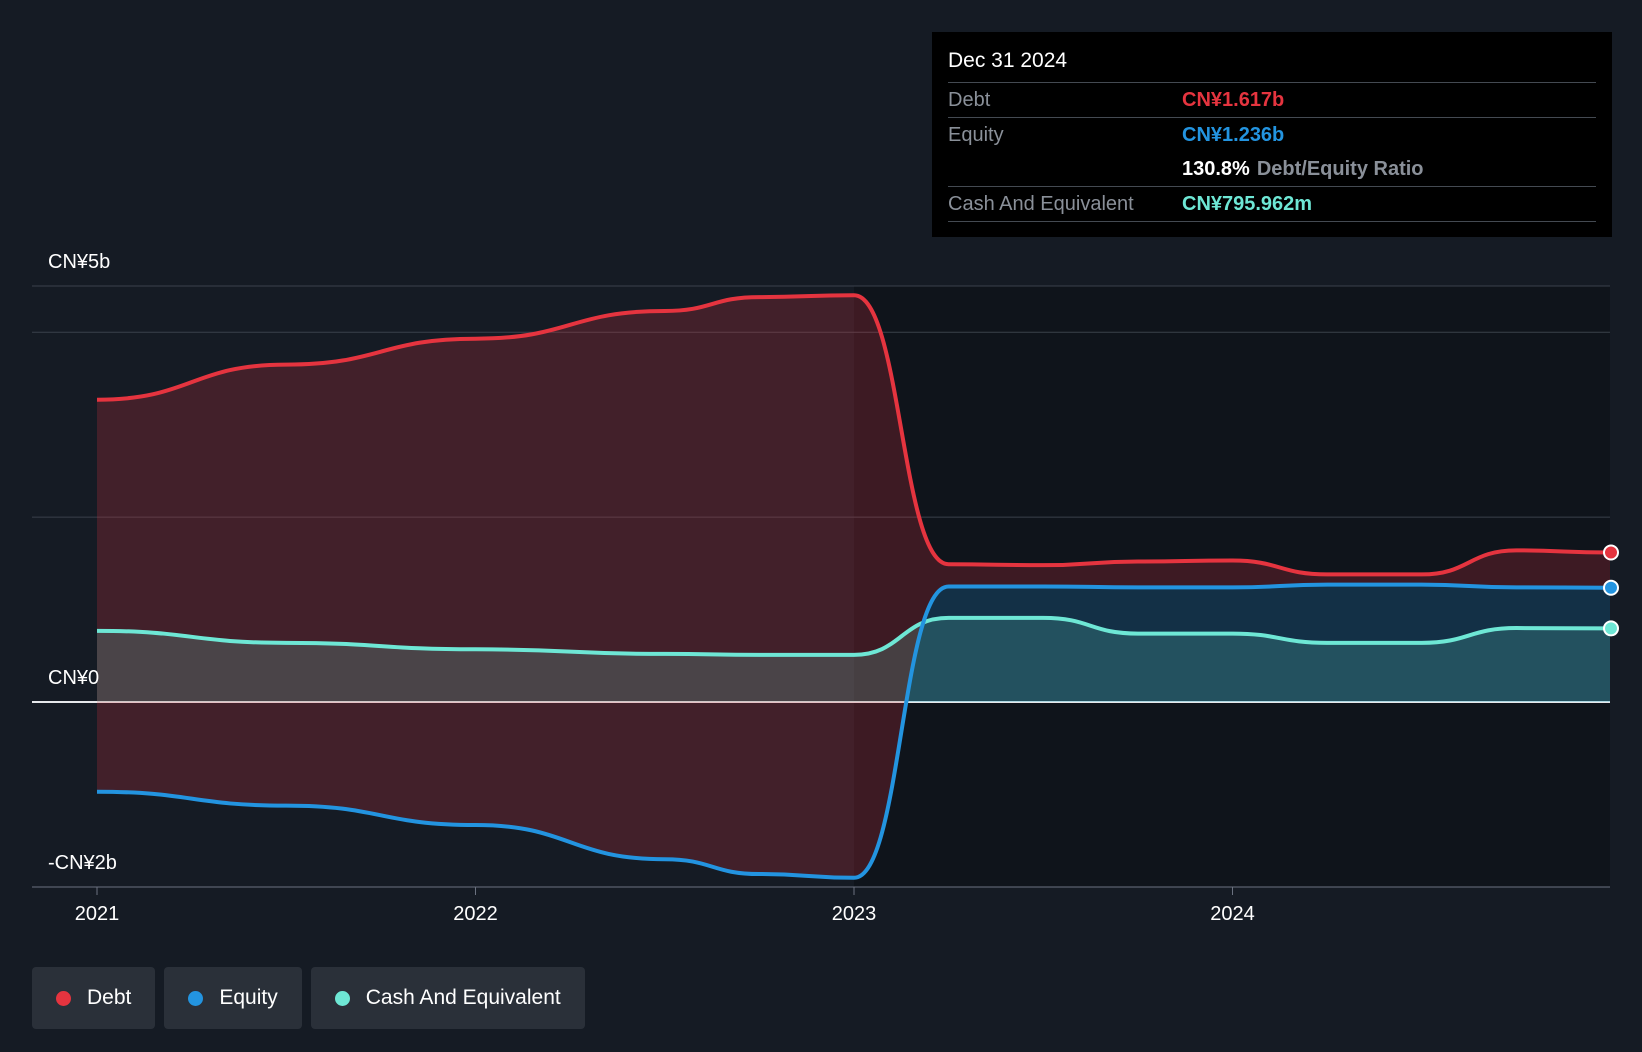  I want to click on legend-item-equity: Equity, so click(233, 998).